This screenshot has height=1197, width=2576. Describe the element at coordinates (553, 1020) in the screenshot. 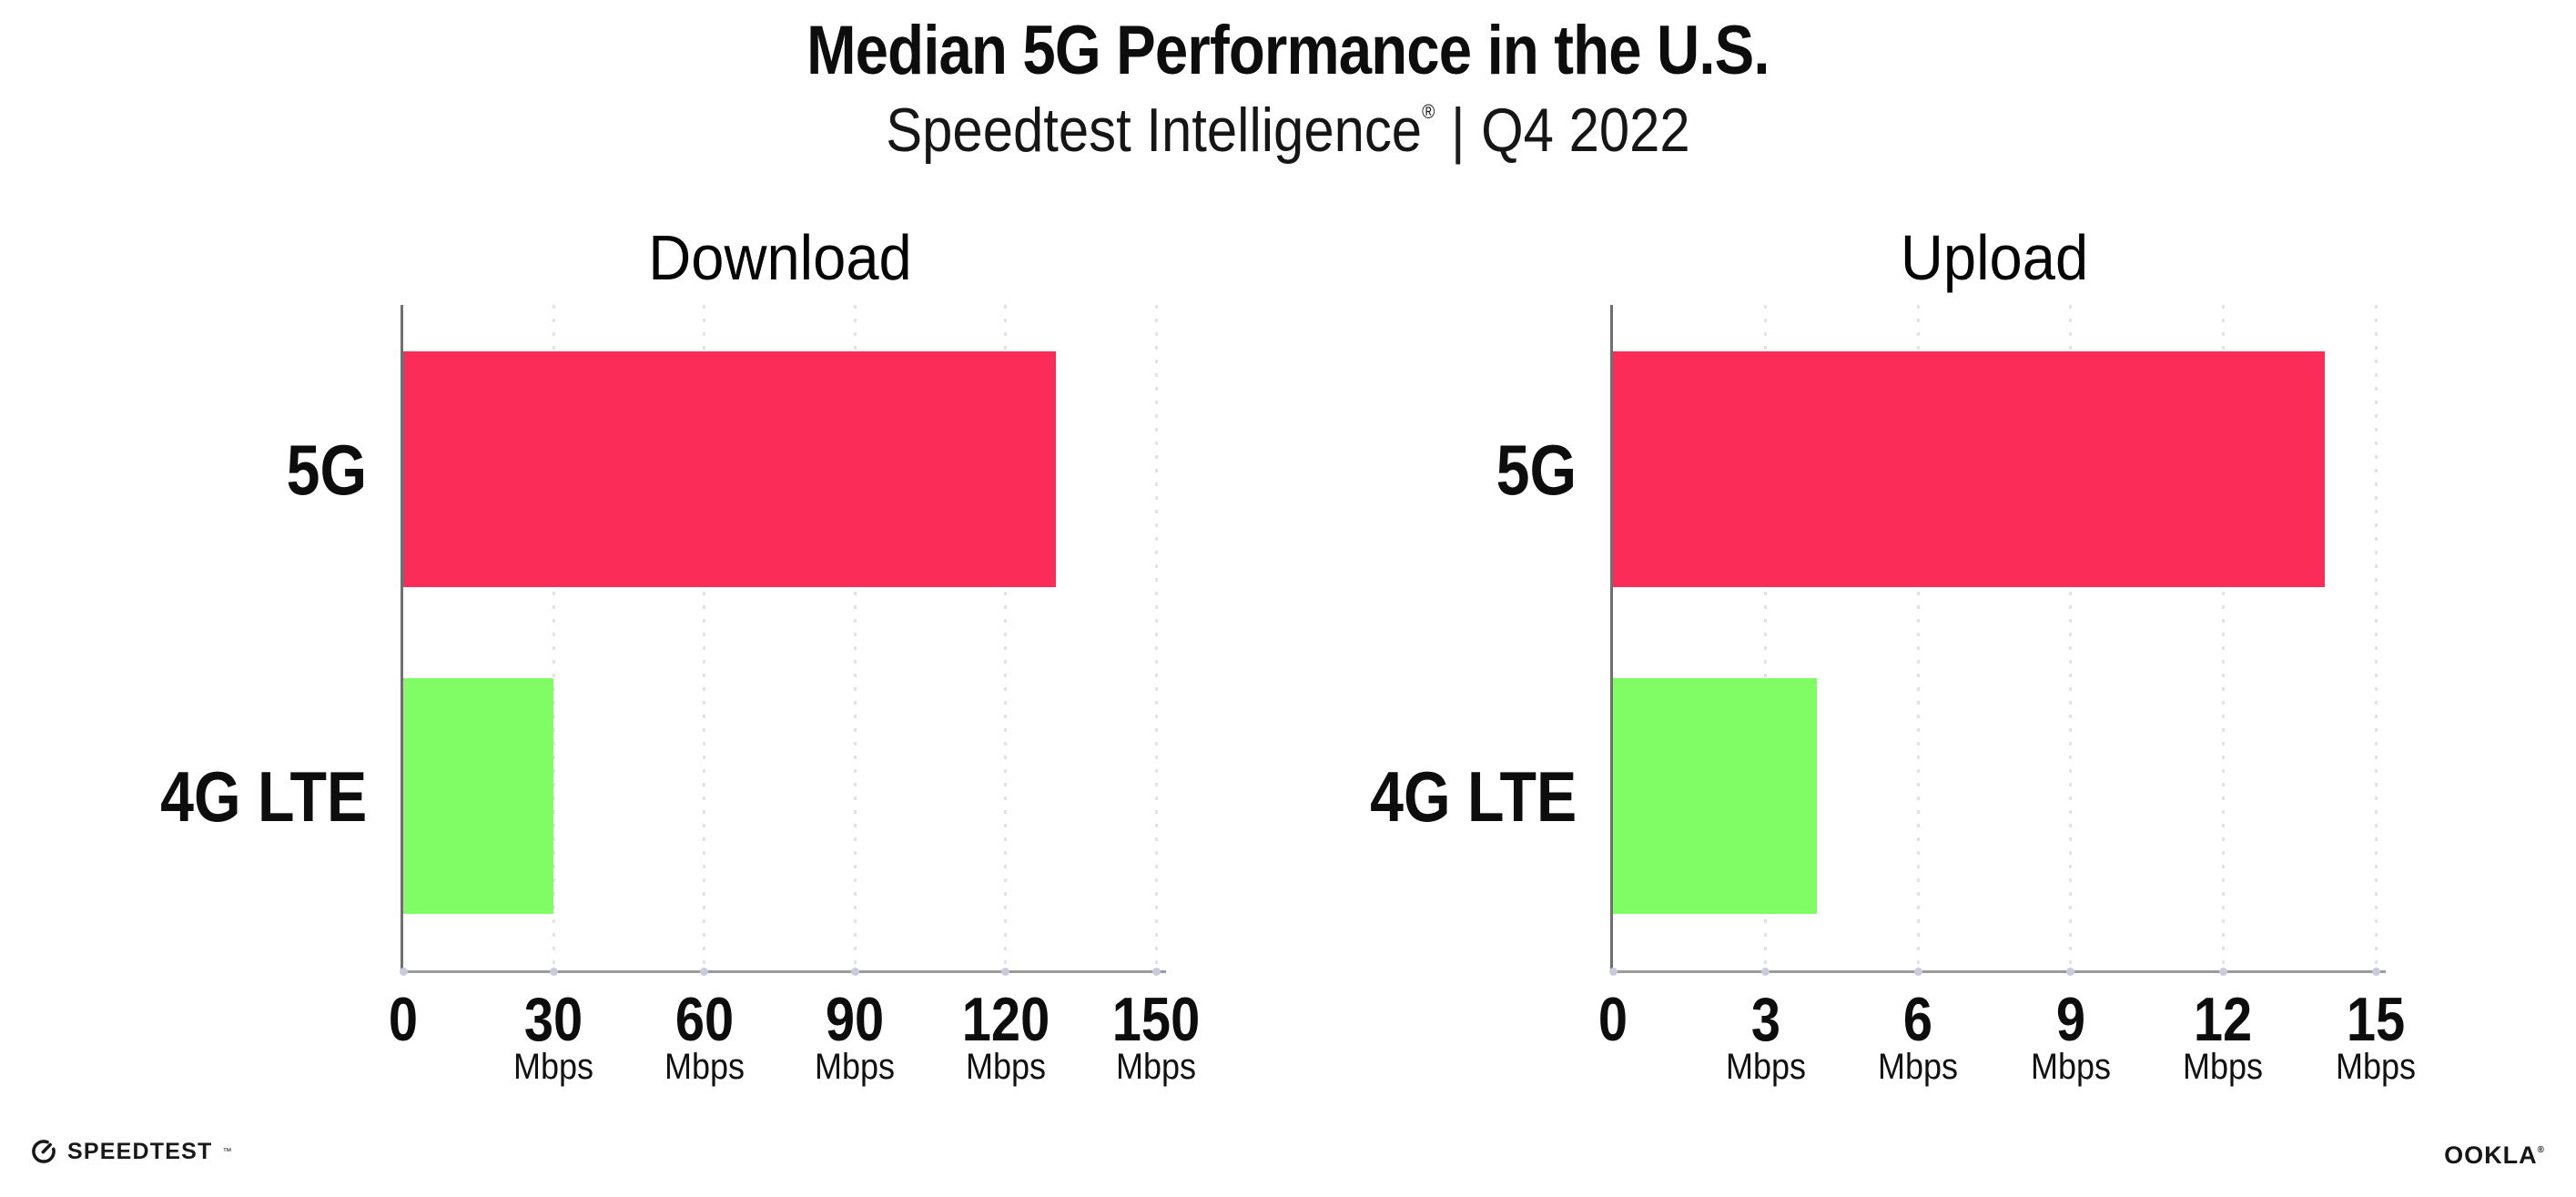

I see `x-tick-label: 30` at that location.